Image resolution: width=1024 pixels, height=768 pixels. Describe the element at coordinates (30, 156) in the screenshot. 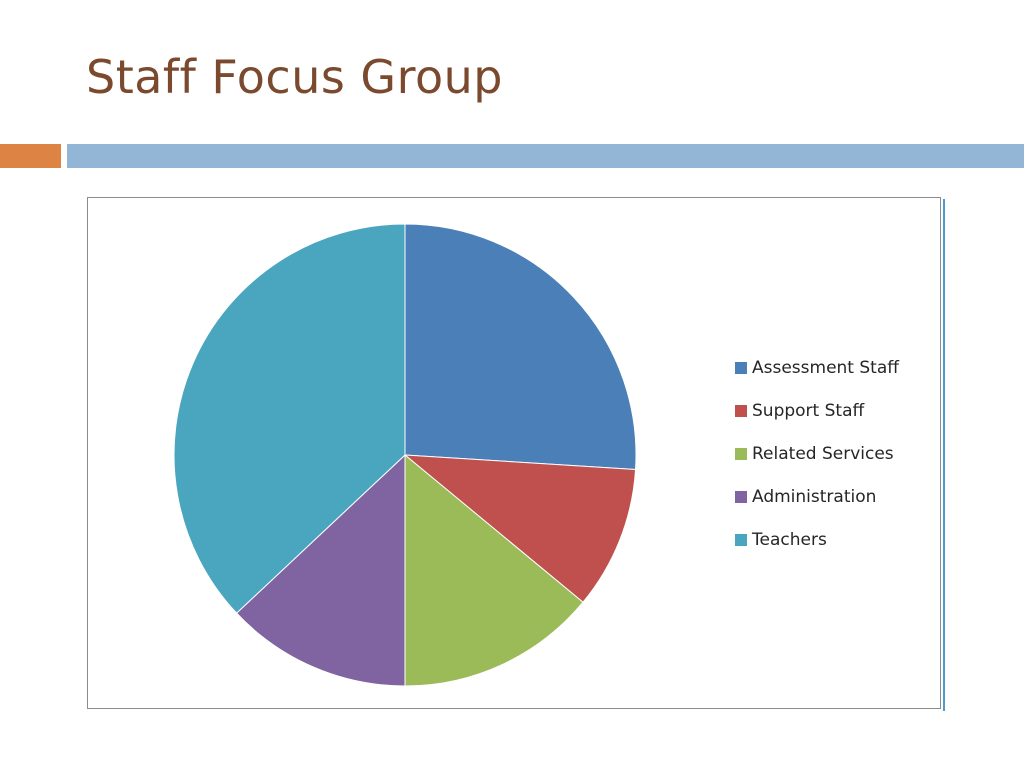

I see `accent-bar-orange` at that location.